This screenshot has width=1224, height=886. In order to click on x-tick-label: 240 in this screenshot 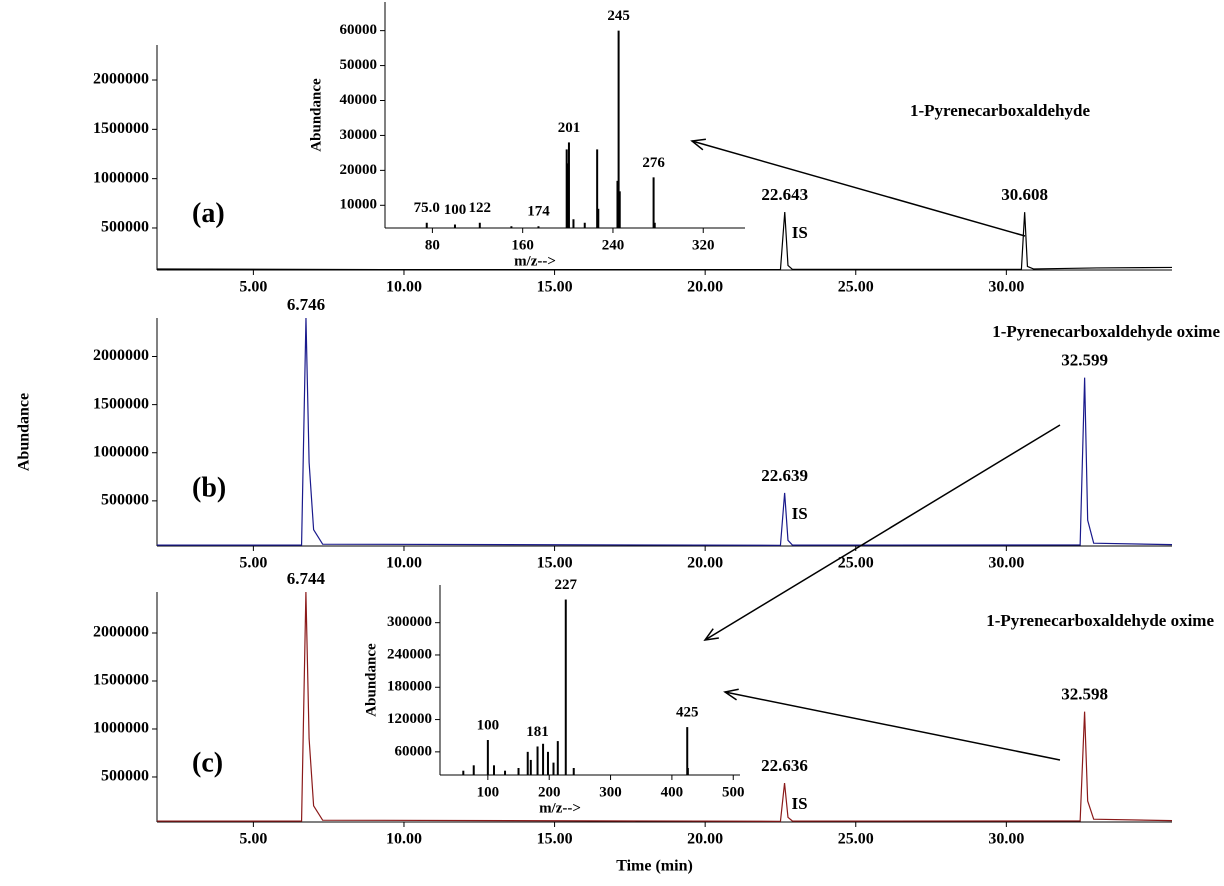, I will do `click(613, 245)`.